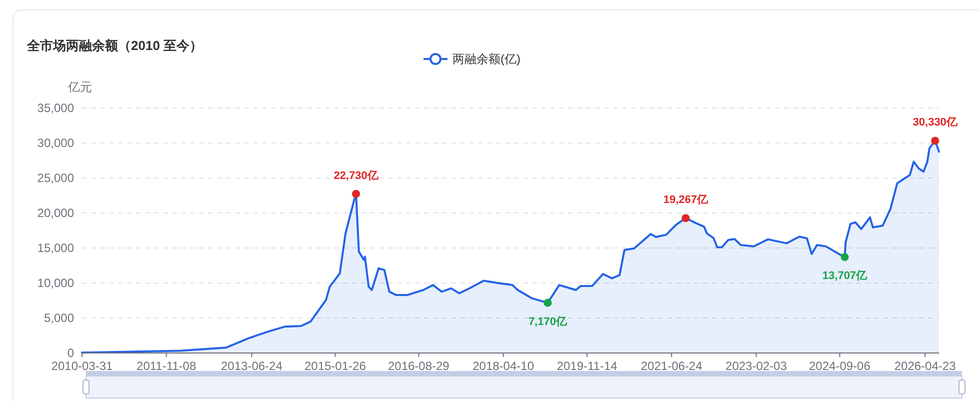 The width and height of the screenshot is (979, 401). I want to click on annotation: 22,730亿, so click(357, 176).